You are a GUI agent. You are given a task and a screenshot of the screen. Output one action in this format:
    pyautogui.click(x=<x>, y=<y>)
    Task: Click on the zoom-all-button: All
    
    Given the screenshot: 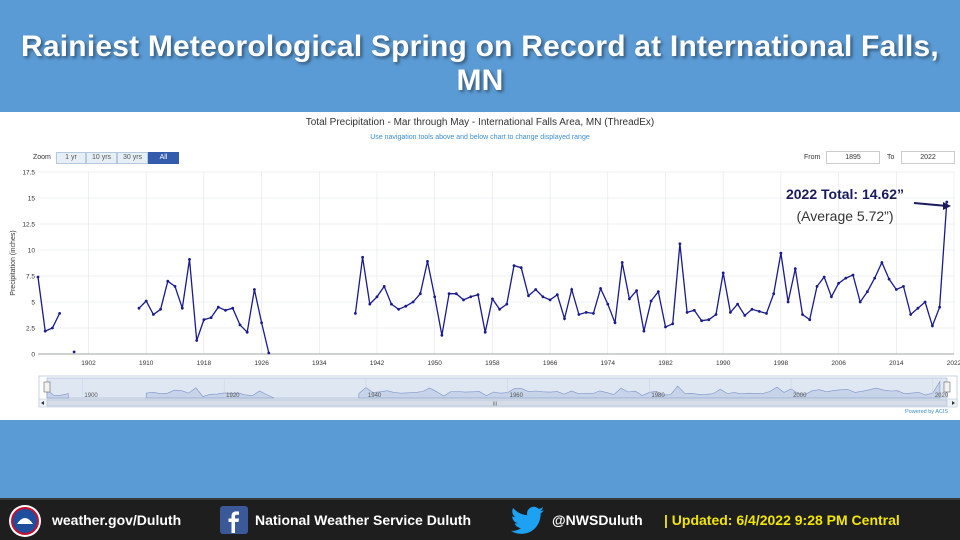 What is the action you would take?
    pyautogui.click(x=163, y=158)
    